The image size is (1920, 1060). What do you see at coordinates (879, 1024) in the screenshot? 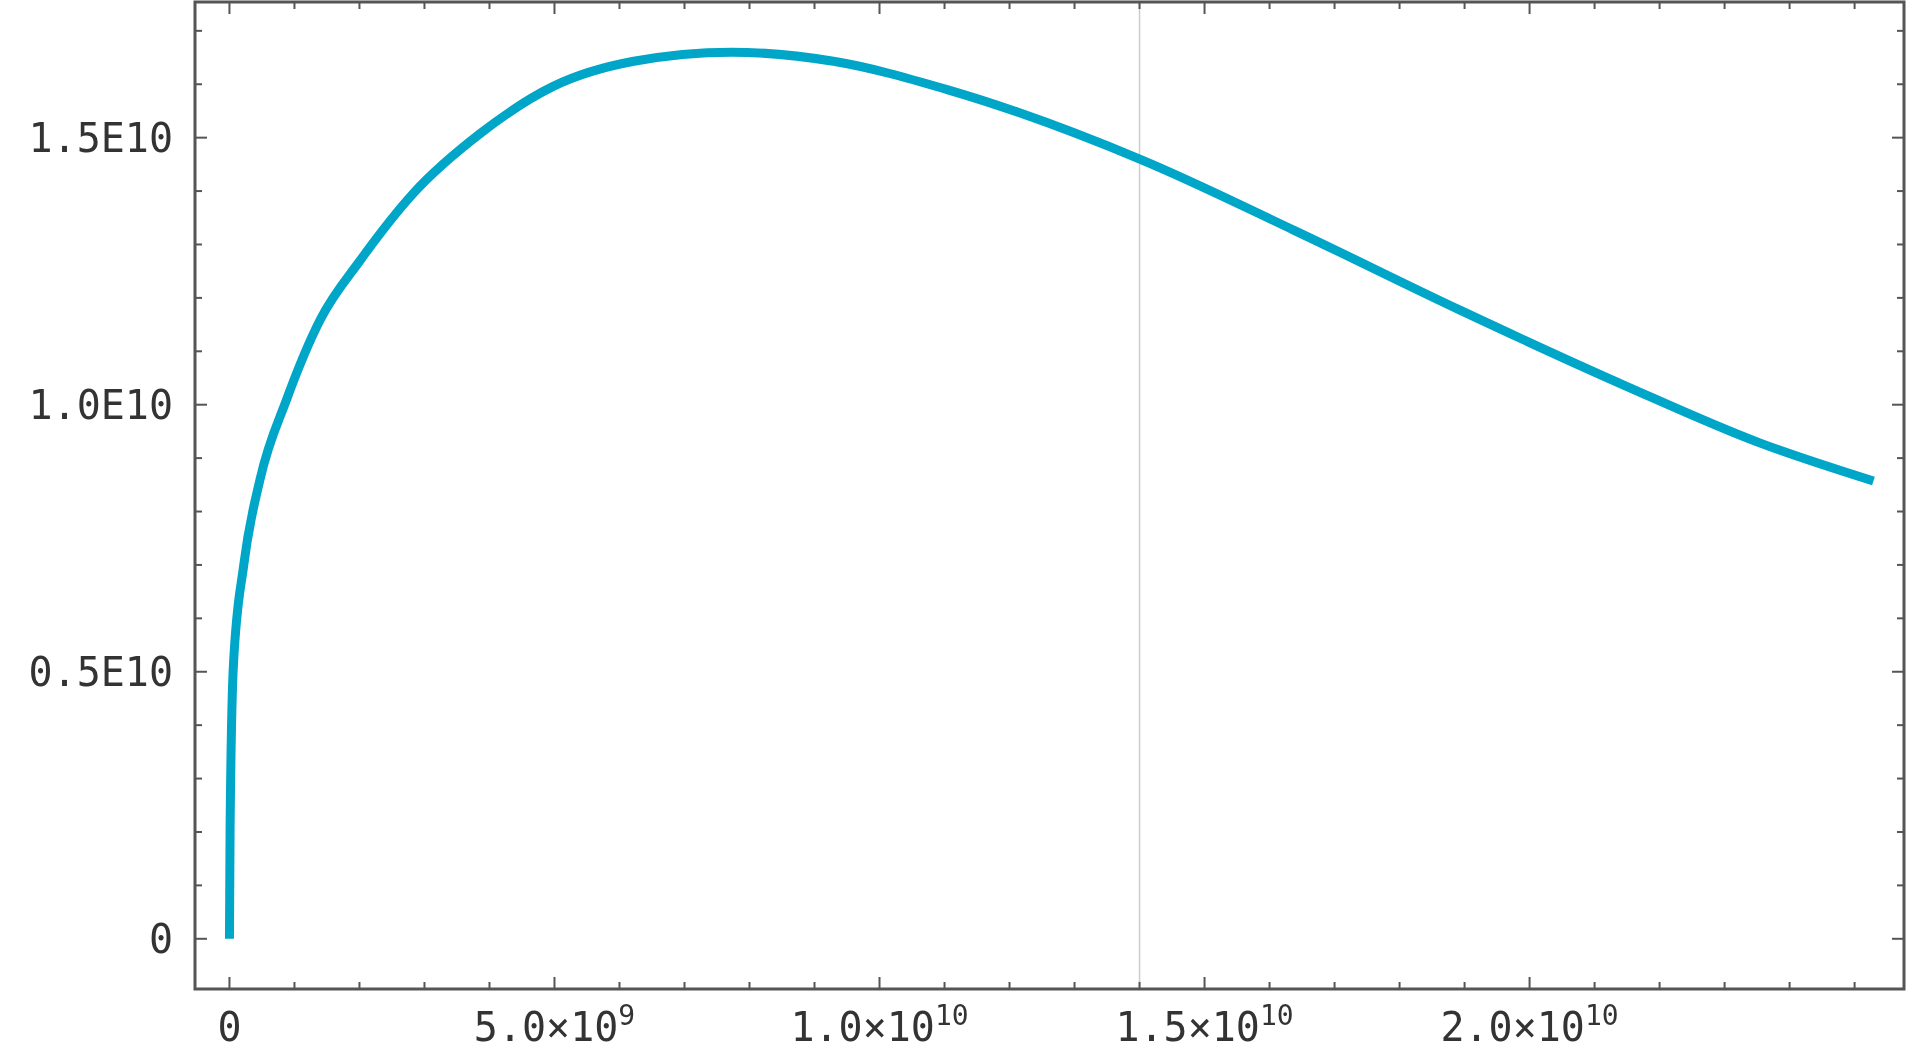
I see `x-tick-label: 1.0×10$^{10}$` at bounding box center [879, 1024].